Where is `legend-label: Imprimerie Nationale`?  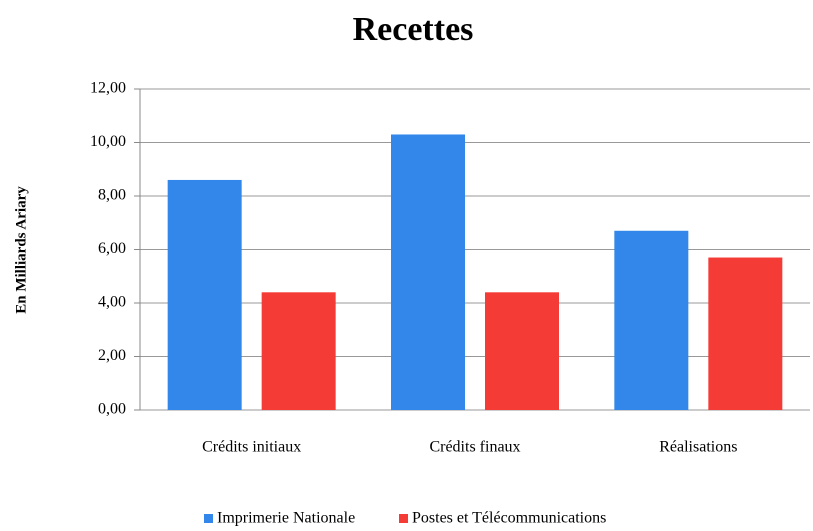
legend-label: Imprimerie Nationale is located at coordinates (286, 518).